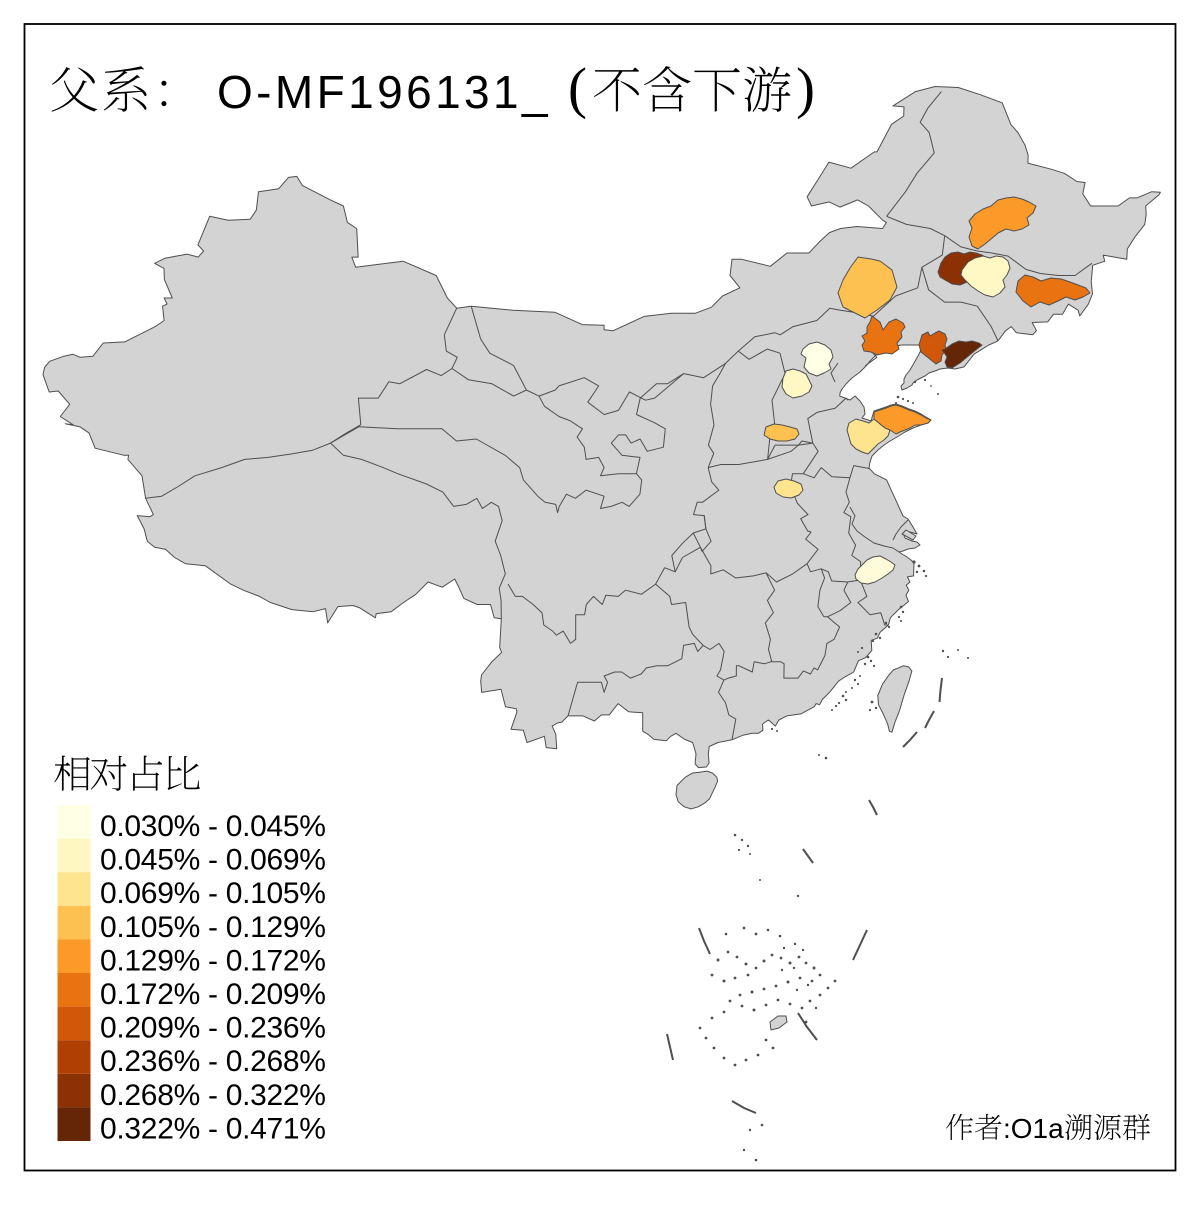  What do you see at coordinates (384, 92) in the screenshot?
I see `svg-text: O-MF196131_` at bounding box center [384, 92].